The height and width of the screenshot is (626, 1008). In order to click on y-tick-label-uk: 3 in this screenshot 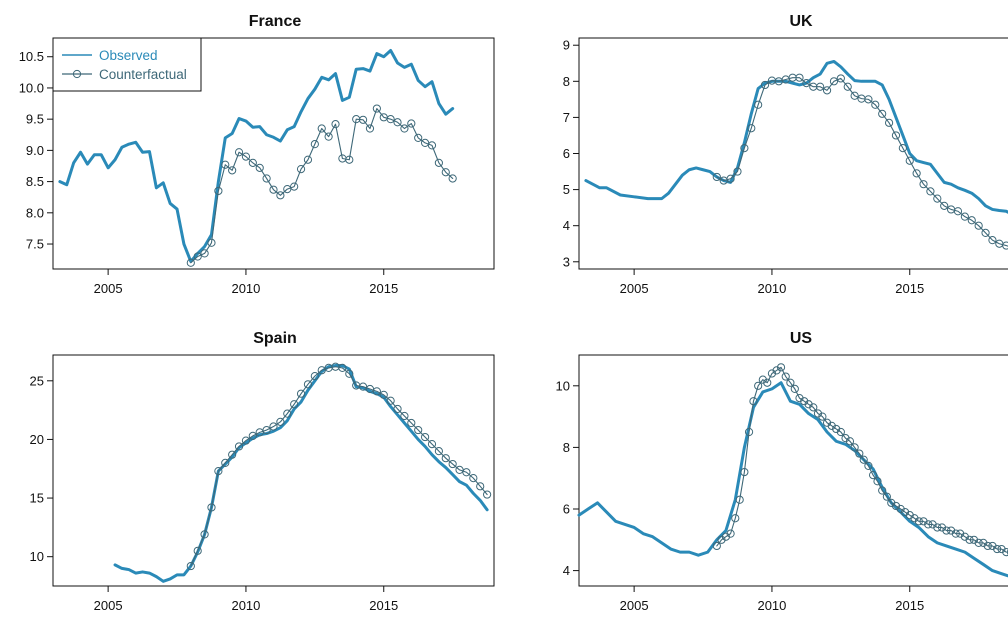, I will do `click(566, 261)`.